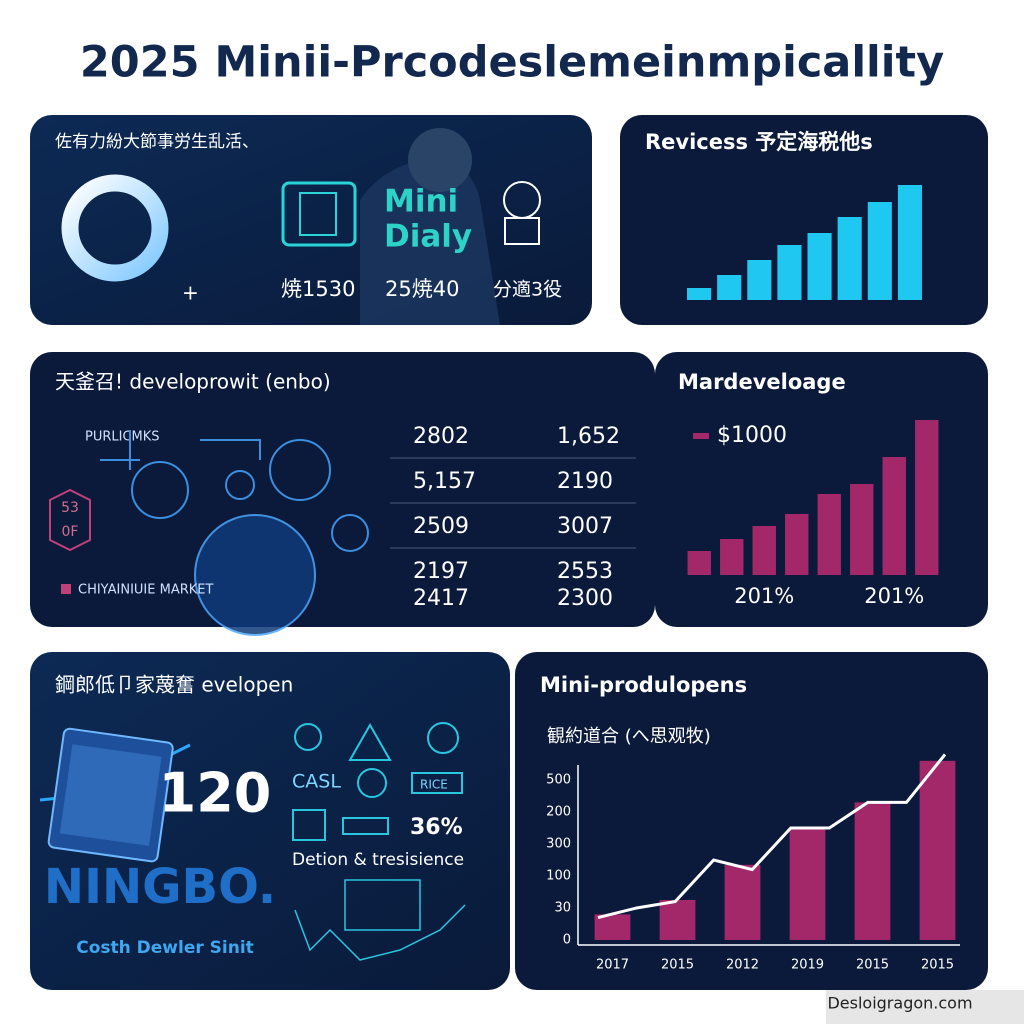 This screenshot has width=1024, height=1024. What do you see at coordinates (807, 965) in the screenshot?
I see `x-tick-label: 2019` at bounding box center [807, 965].